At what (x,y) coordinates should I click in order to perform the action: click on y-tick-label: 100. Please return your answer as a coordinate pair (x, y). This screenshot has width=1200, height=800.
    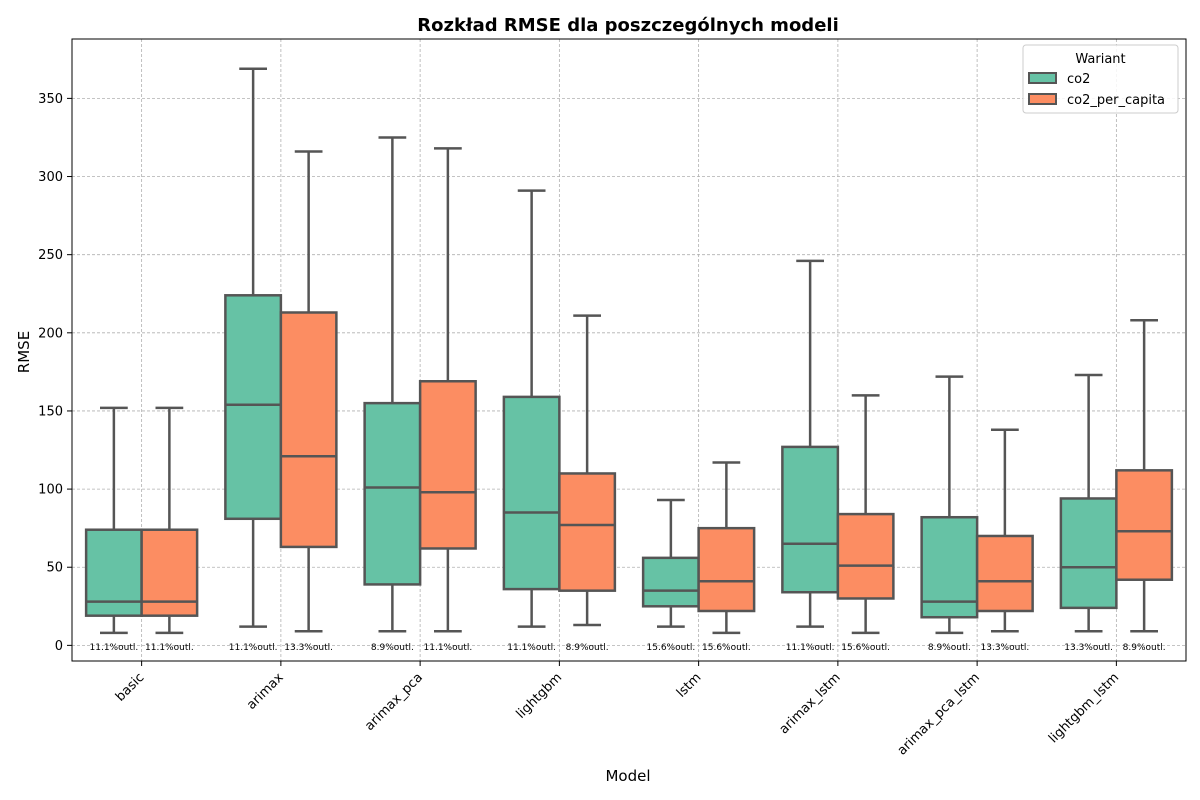
    Looking at the image, I should click on (50, 490).